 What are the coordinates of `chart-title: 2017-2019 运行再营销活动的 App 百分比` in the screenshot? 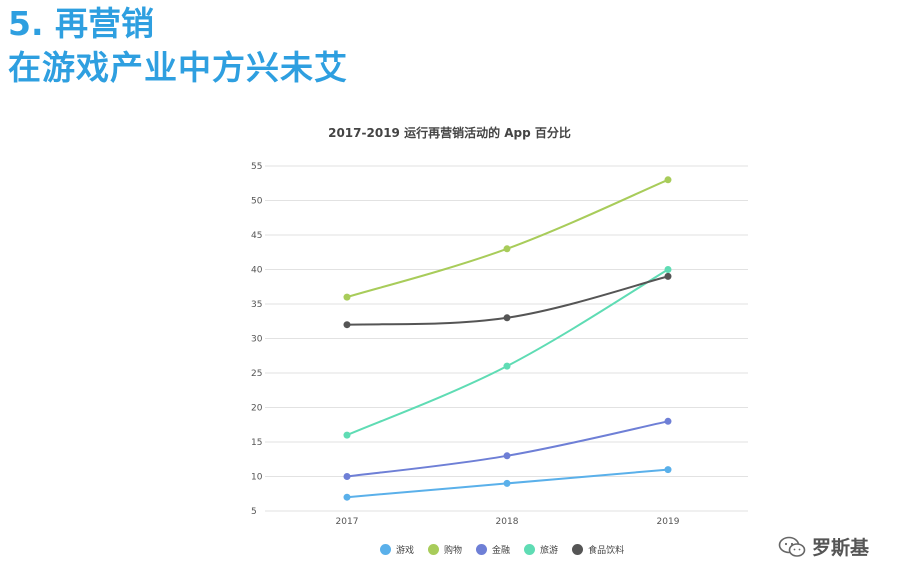 It's located at (449, 133).